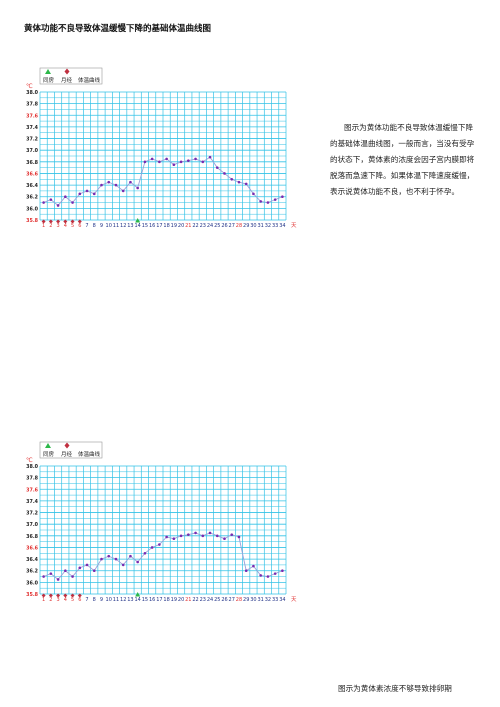 Image resolution: width=500 pixels, height=707 pixels. What do you see at coordinates (163, 556) in the screenshot?
I see `temperature-line` at bounding box center [163, 556].